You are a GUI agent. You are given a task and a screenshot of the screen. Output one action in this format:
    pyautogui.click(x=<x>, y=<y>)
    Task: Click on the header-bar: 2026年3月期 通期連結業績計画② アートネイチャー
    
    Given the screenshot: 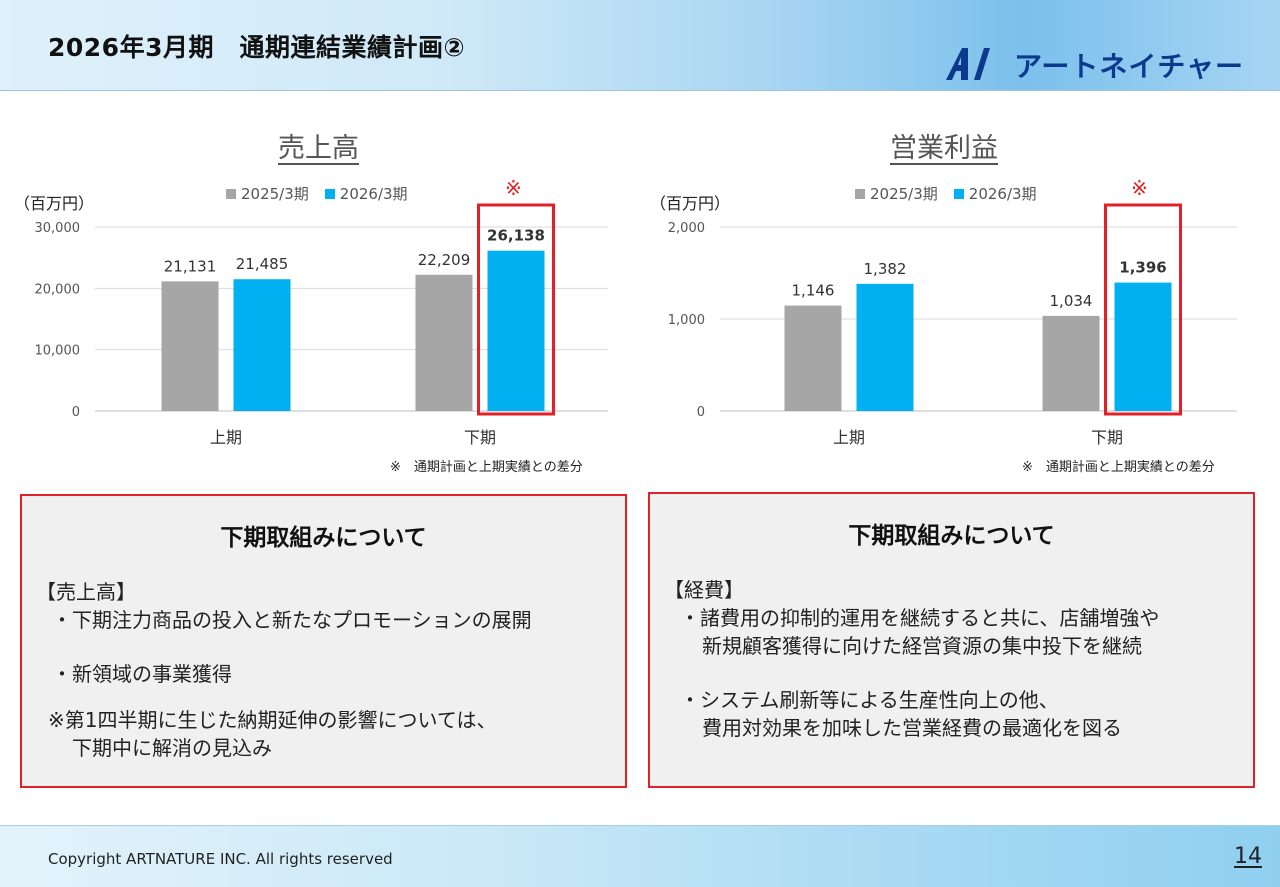 What is the action you would take?
    pyautogui.click(x=640, y=45)
    